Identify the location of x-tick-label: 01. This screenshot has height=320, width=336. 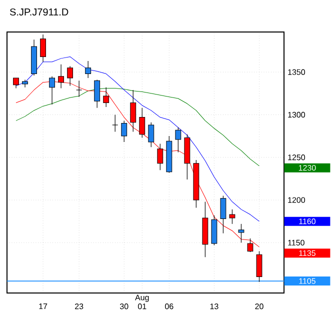
(142, 307).